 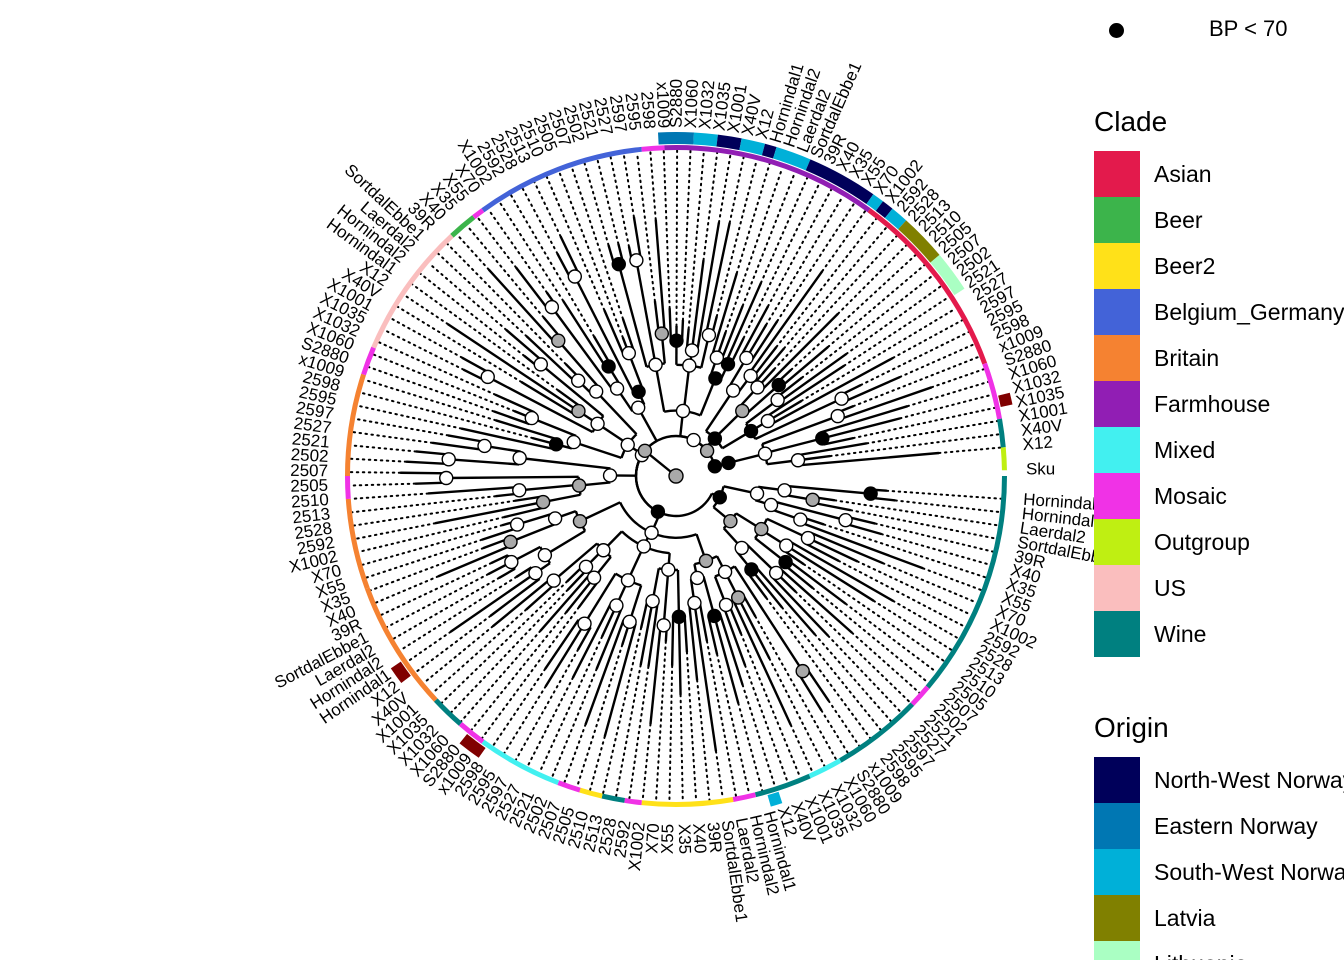 I want to click on tip-label: 2502, so click(x=309, y=455).